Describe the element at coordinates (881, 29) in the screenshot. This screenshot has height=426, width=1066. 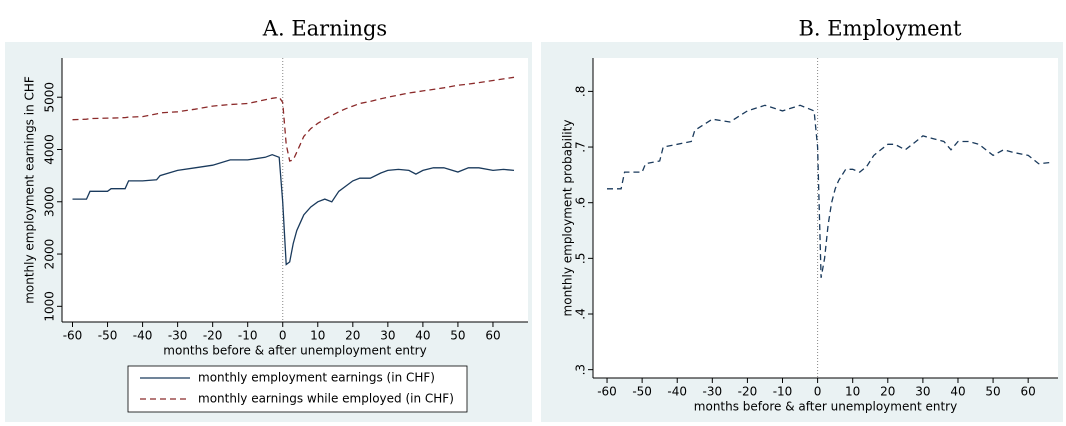
I see `chart-title: B. Employment` at that location.